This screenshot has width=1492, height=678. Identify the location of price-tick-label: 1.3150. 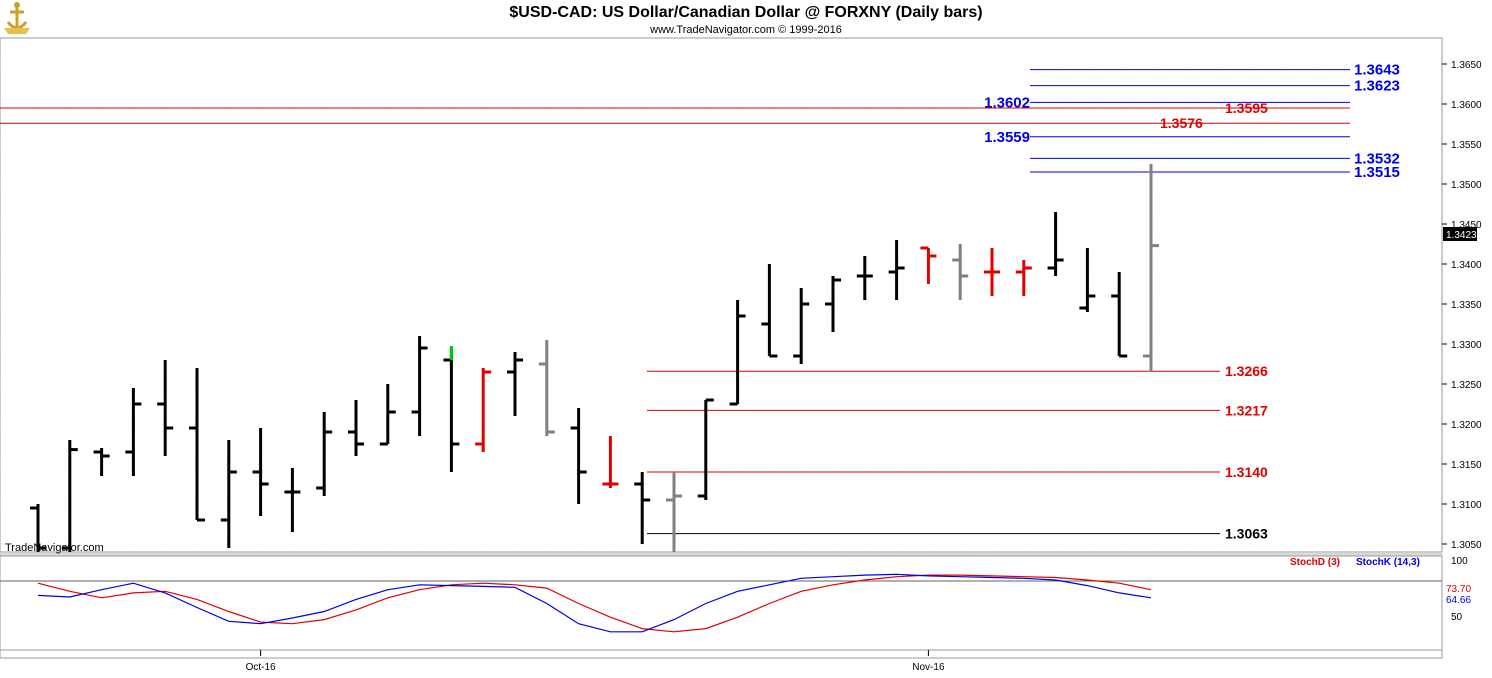
(1466, 465).